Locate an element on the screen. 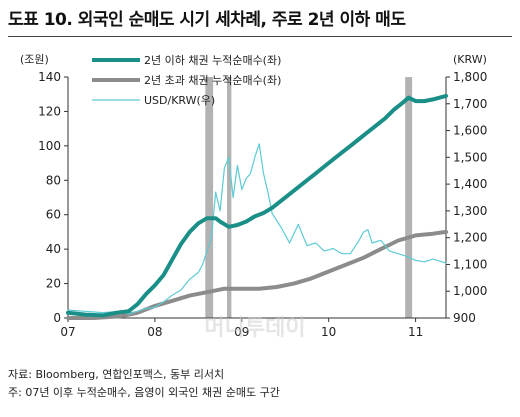  left-tick-label: 40 is located at coordinates (53, 249).